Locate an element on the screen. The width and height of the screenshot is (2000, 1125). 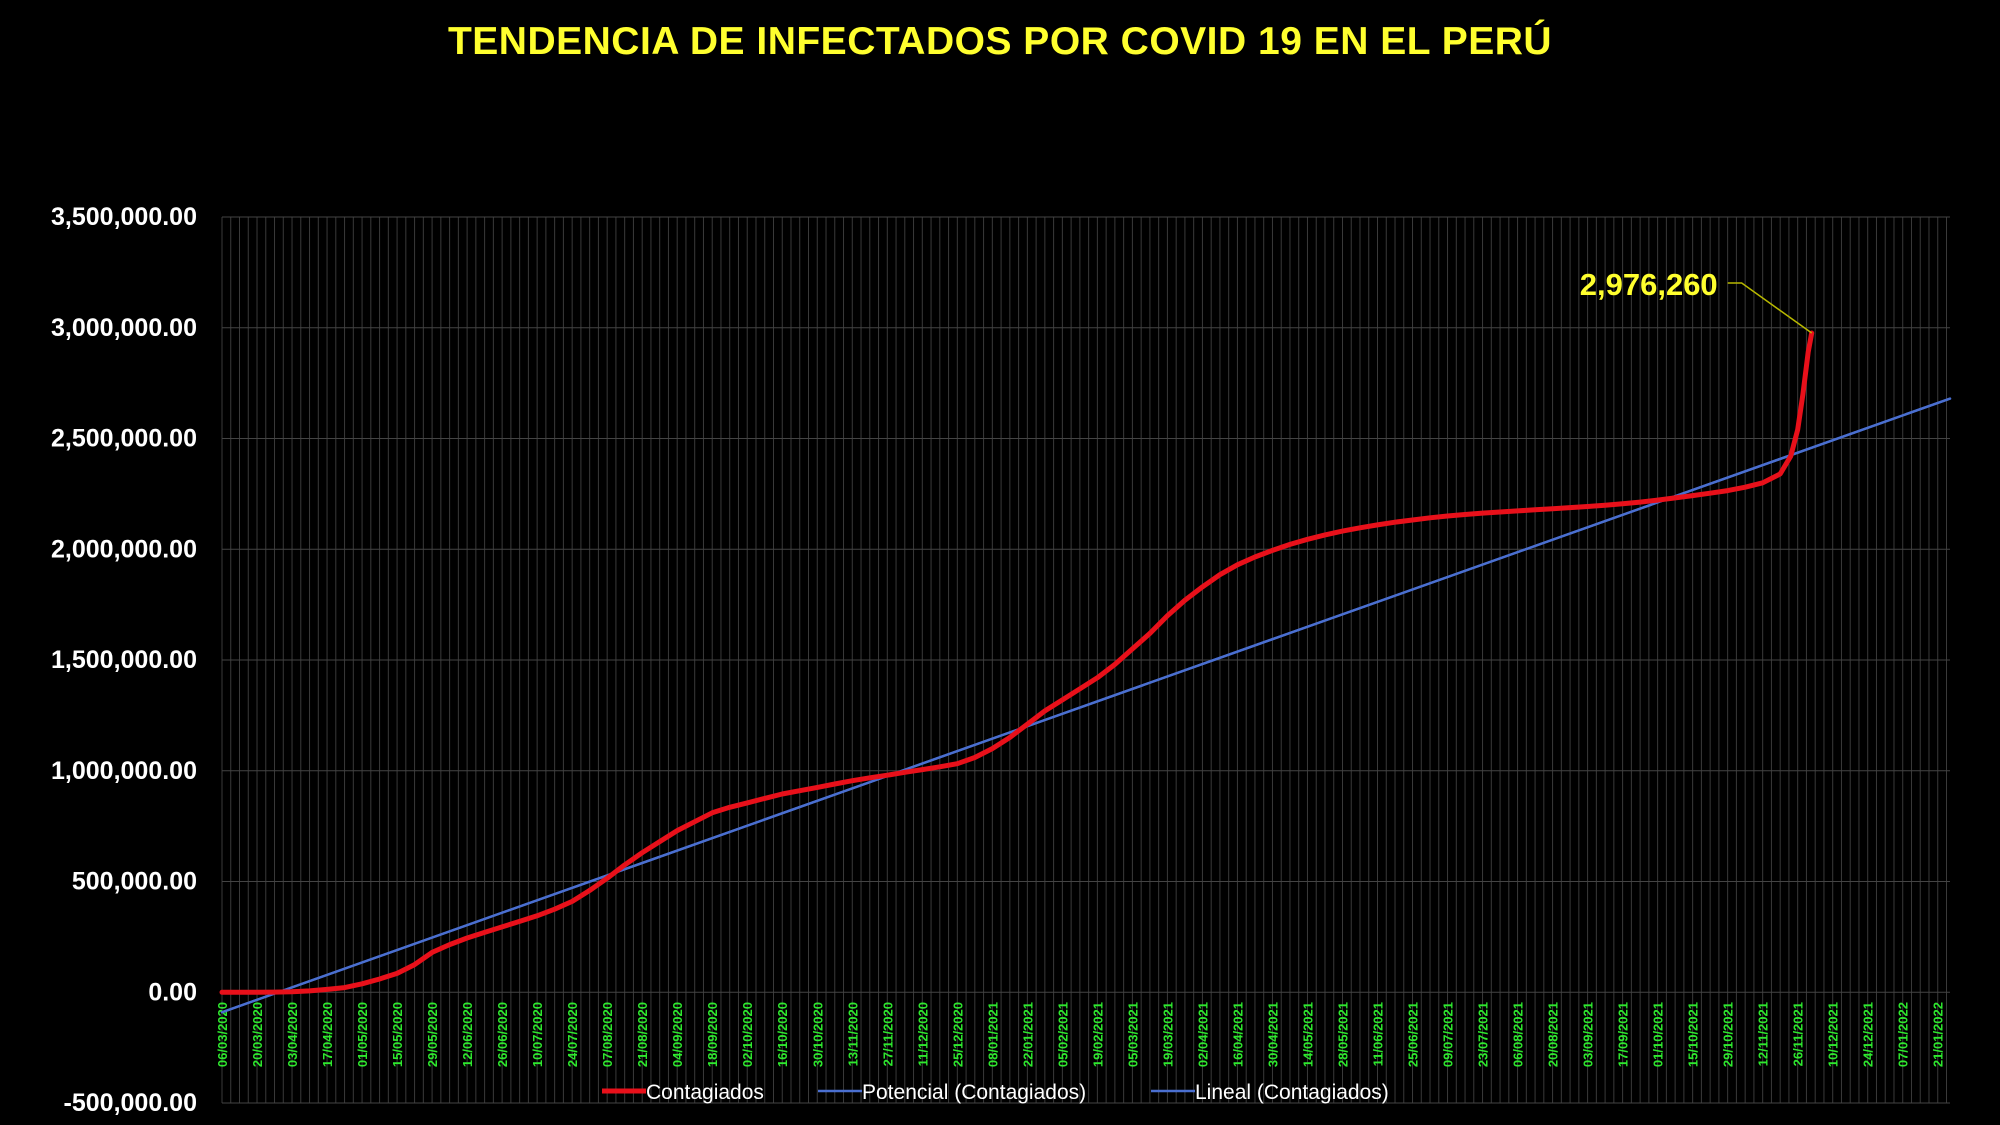
y-tick-label: 500,000.00 is located at coordinates (134, 882).